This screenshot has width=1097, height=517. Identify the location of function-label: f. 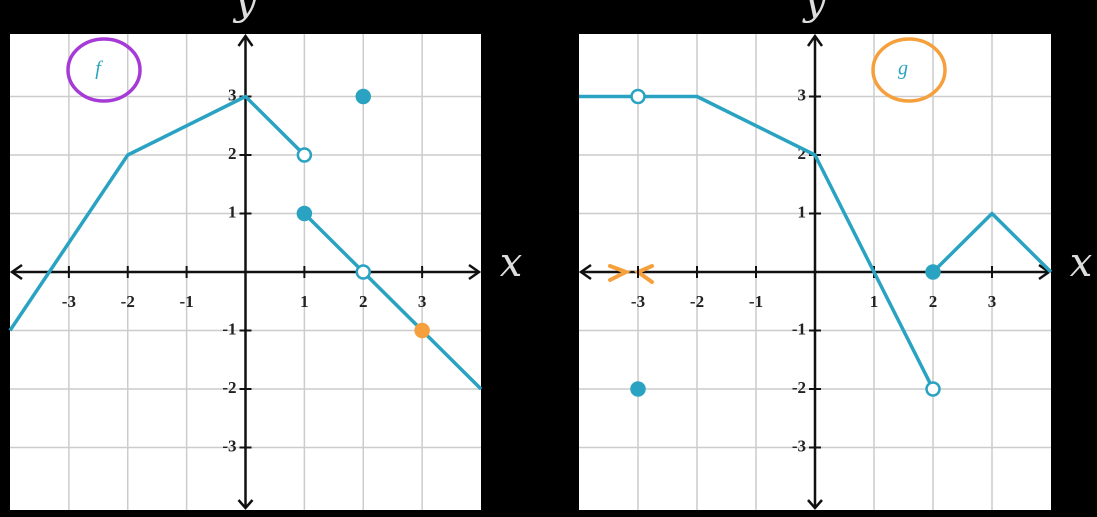
(99, 69).